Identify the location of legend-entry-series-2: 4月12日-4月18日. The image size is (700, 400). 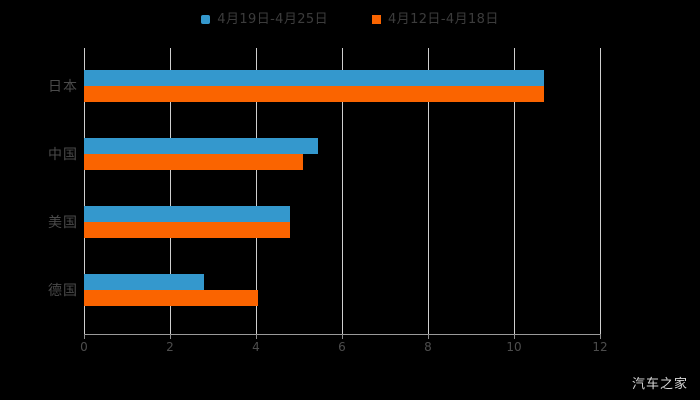
(435, 19).